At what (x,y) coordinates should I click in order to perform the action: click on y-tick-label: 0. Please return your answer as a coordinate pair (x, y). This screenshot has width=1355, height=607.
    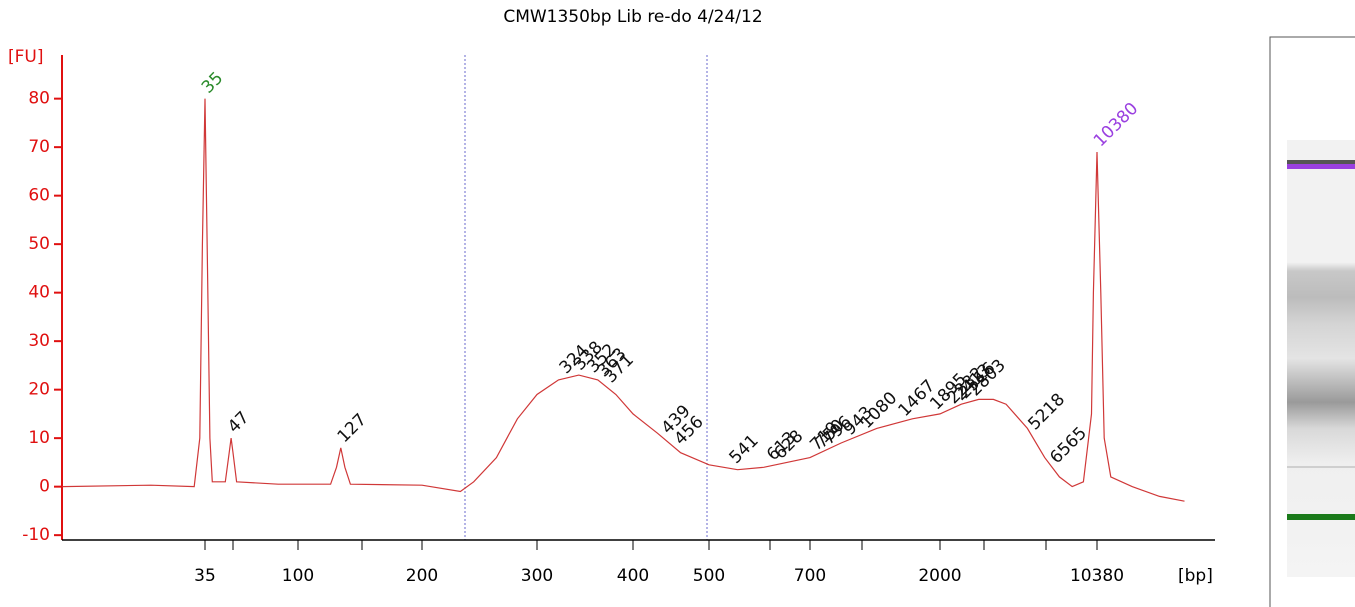
    Looking at the image, I should click on (44, 487).